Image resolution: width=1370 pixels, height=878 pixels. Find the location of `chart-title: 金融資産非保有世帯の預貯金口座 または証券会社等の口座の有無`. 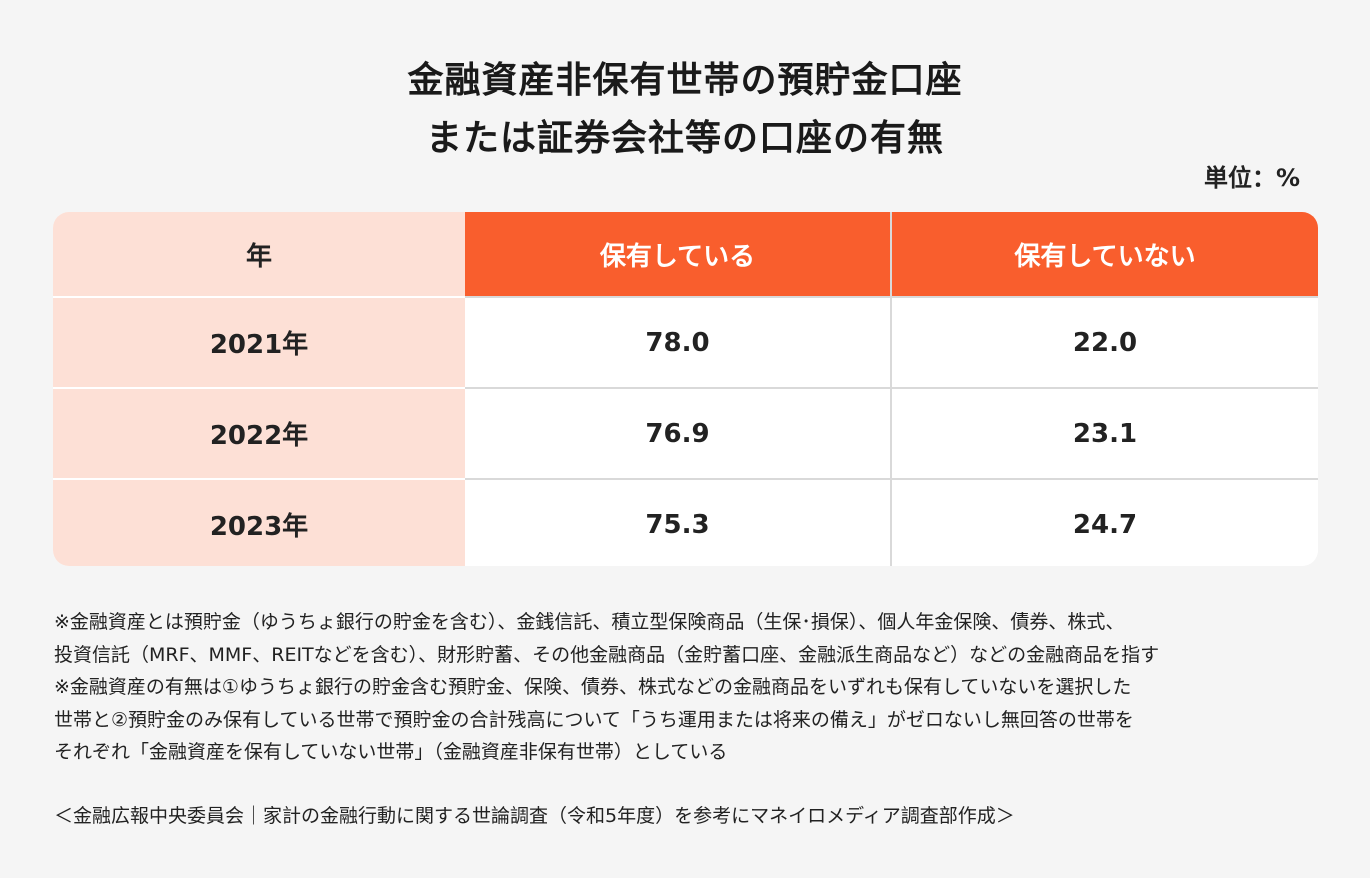

chart-title: 金融資産非保有世帯の預貯金口座 または証券会社等の口座の有無 is located at coordinates (685, 110).